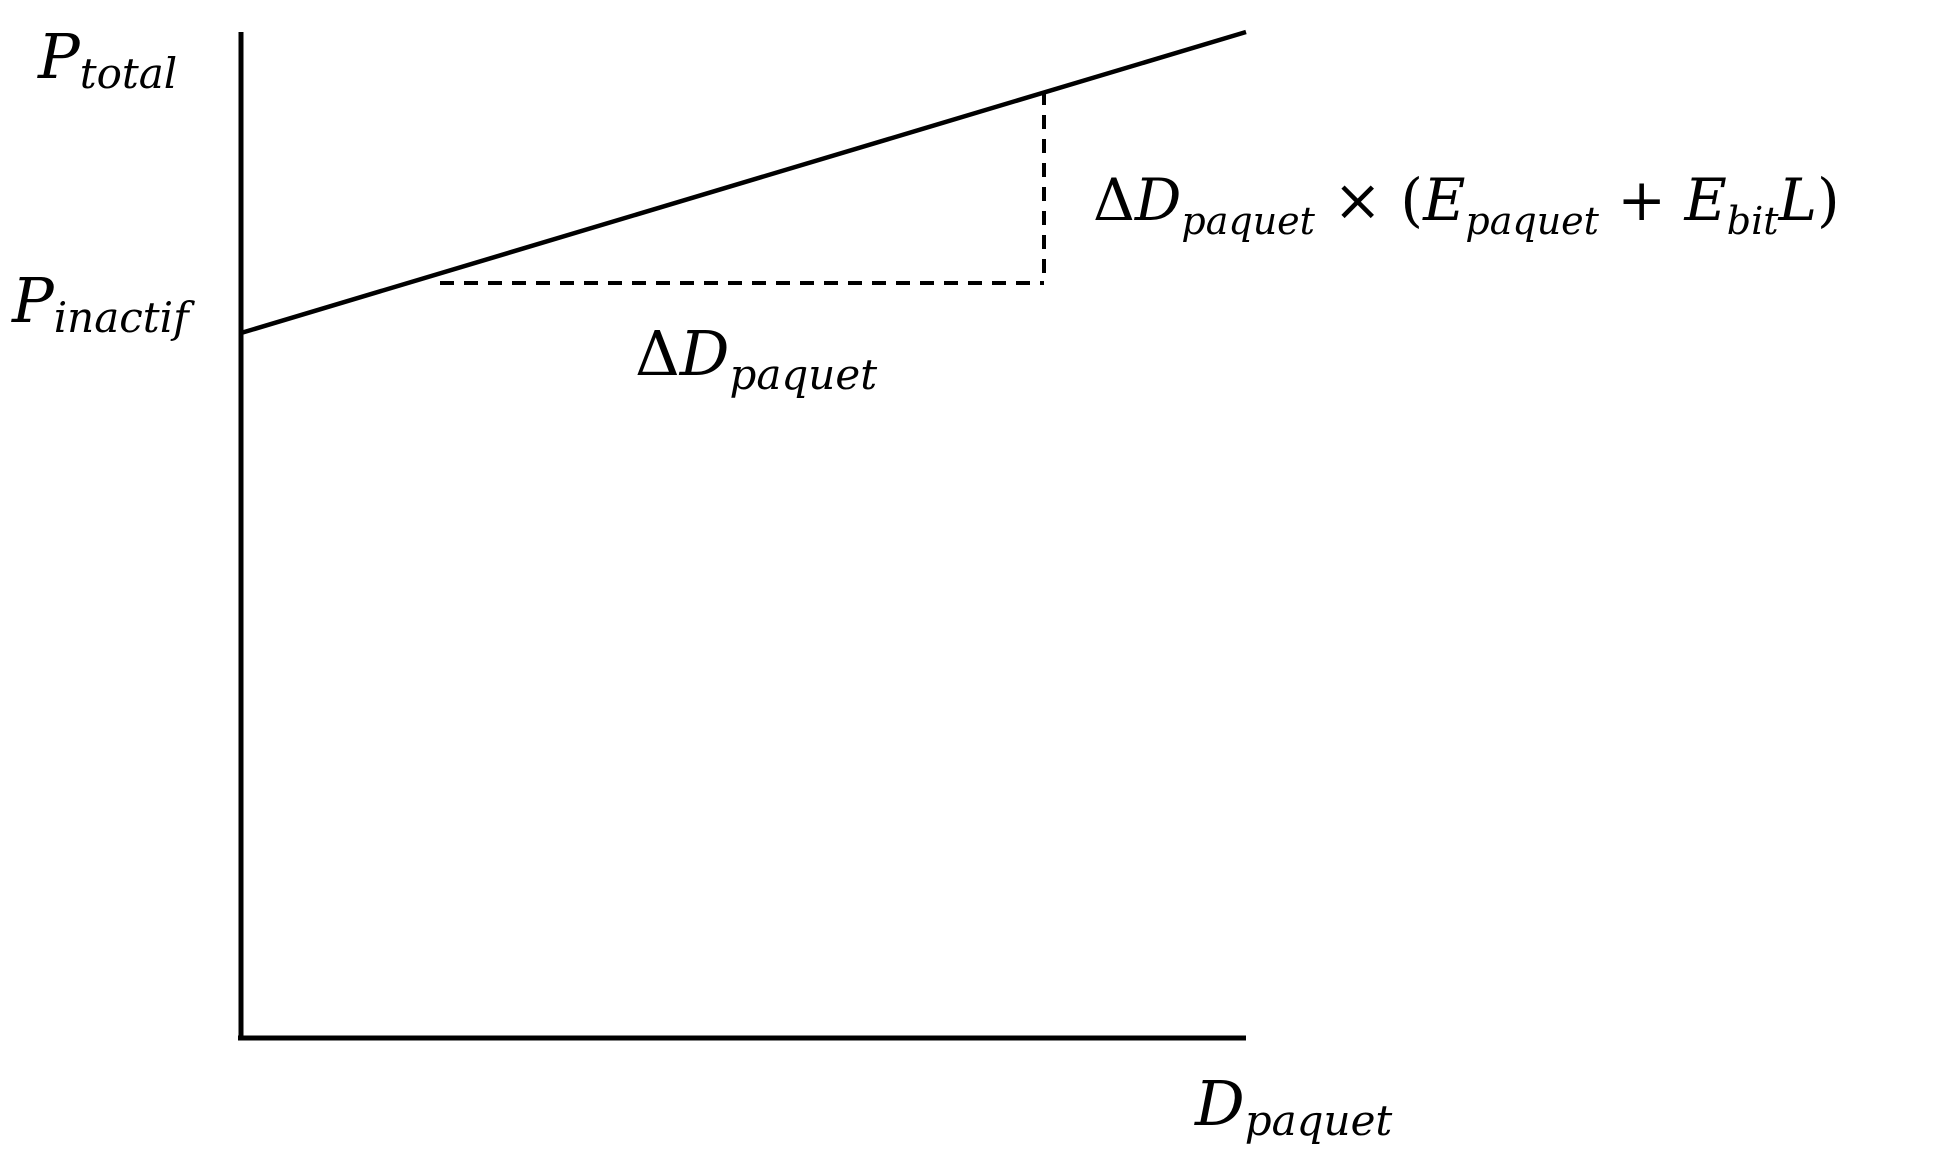  What do you see at coordinates (107, 59) in the screenshot?
I see `y-axis-label: Ptotal` at bounding box center [107, 59].